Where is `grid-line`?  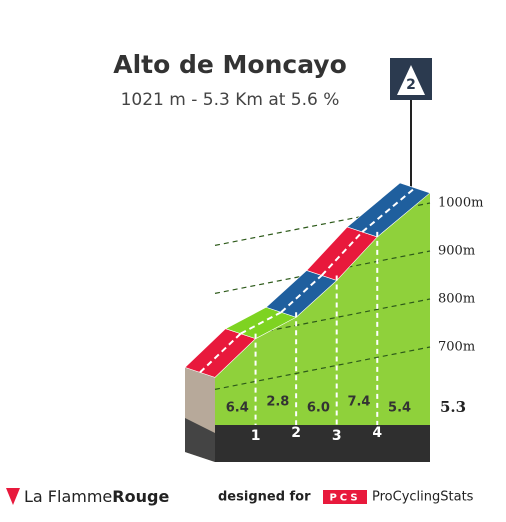 grid-line is located at coordinates (322, 368).